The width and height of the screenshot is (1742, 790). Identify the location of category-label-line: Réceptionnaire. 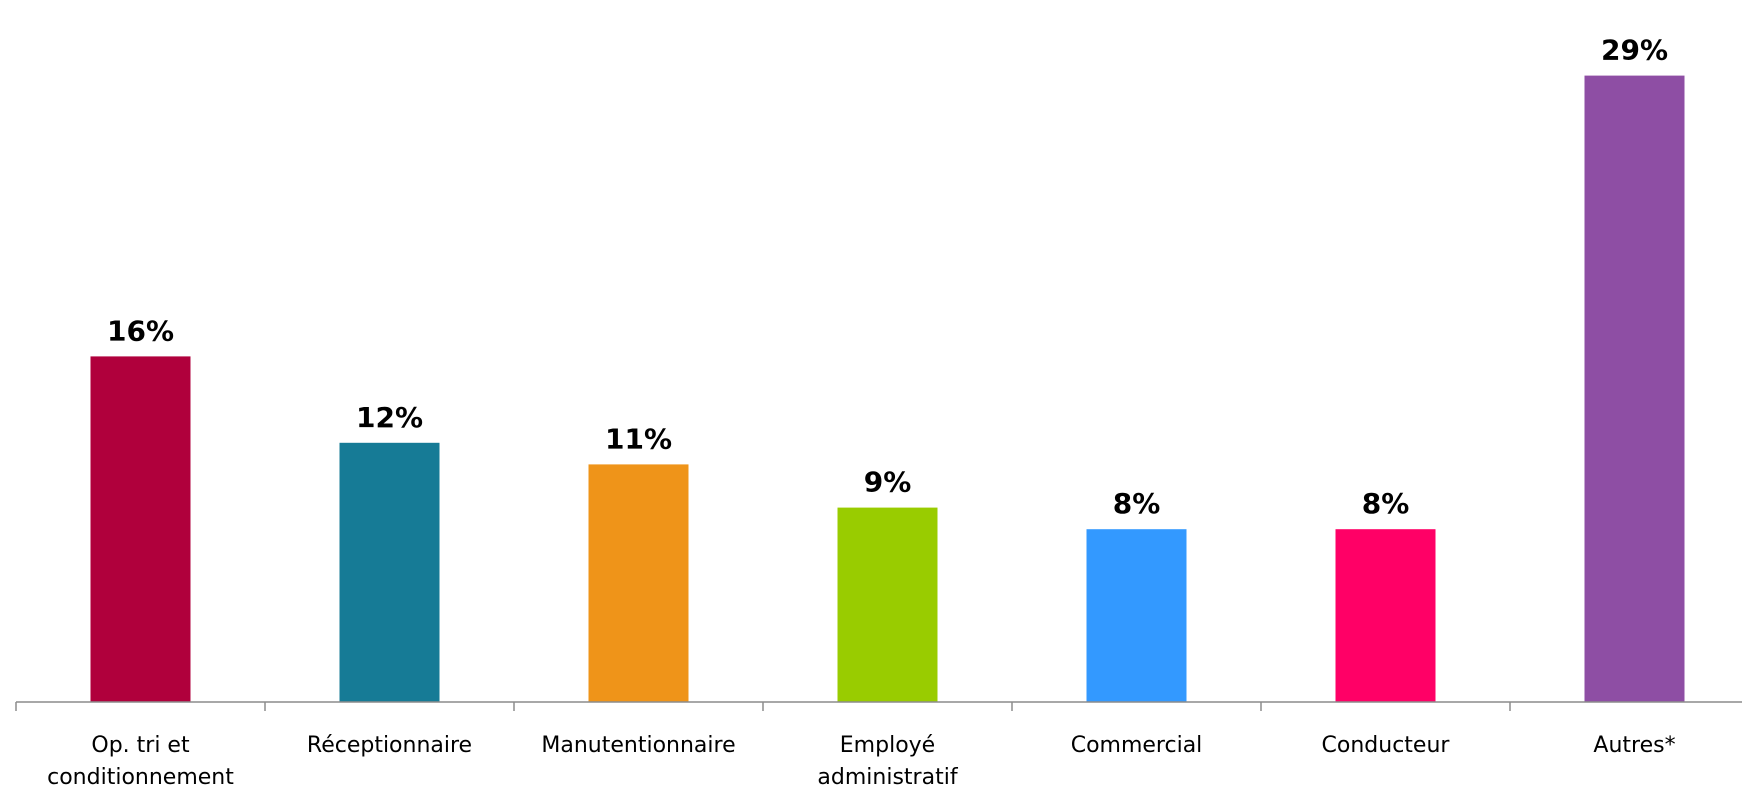
(389, 745).